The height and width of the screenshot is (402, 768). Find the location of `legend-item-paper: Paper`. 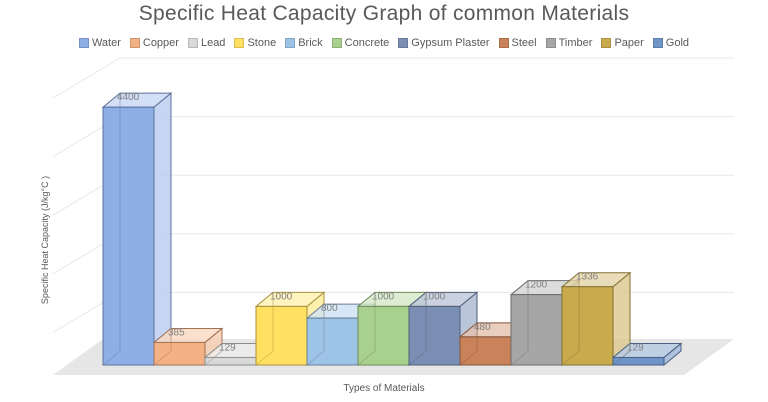

legend-item-paper: Paper is located at coordinates (622, 43).